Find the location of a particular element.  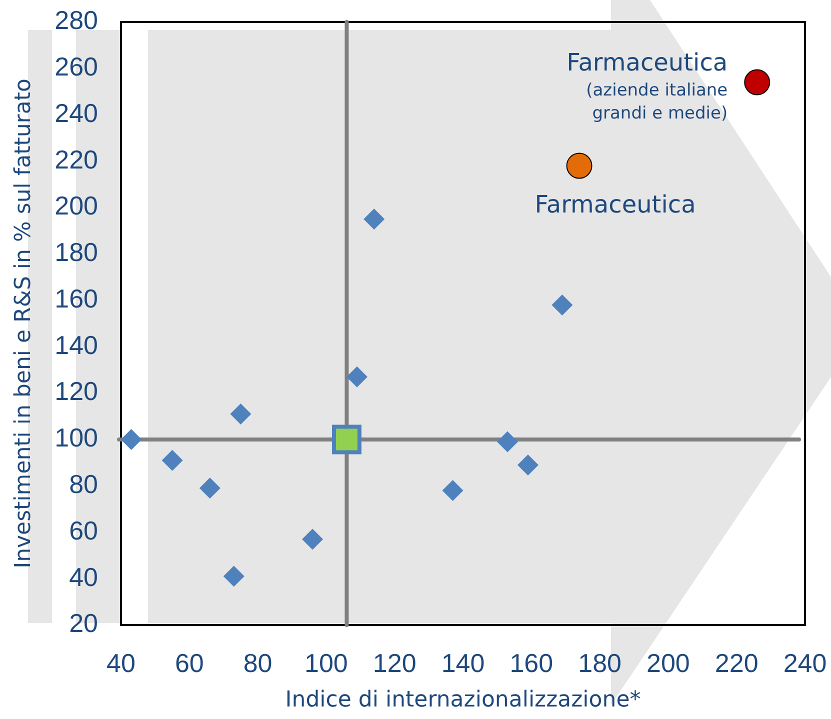

x-tick-label: 160 is located at coordinates (532, 663).